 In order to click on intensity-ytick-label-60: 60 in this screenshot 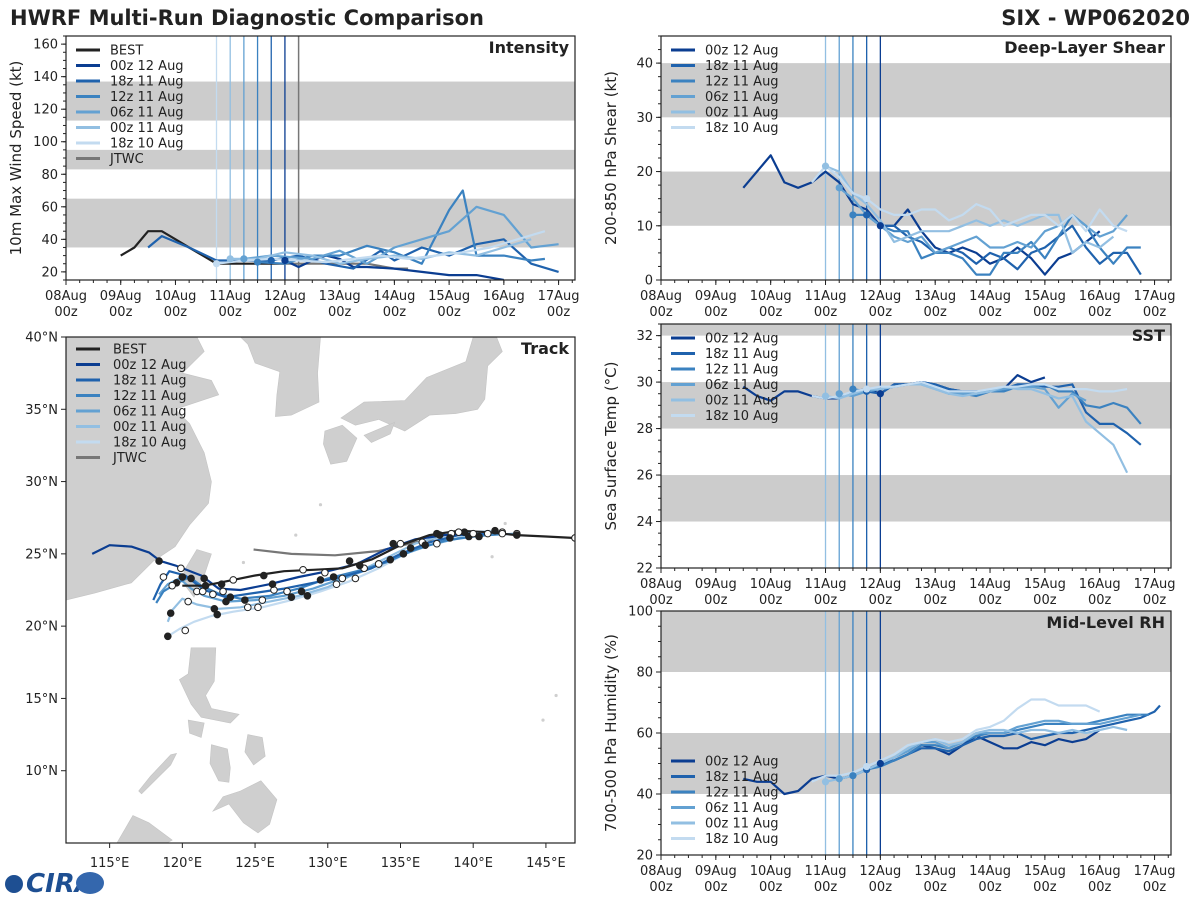, I will do `click(49, 207)`.